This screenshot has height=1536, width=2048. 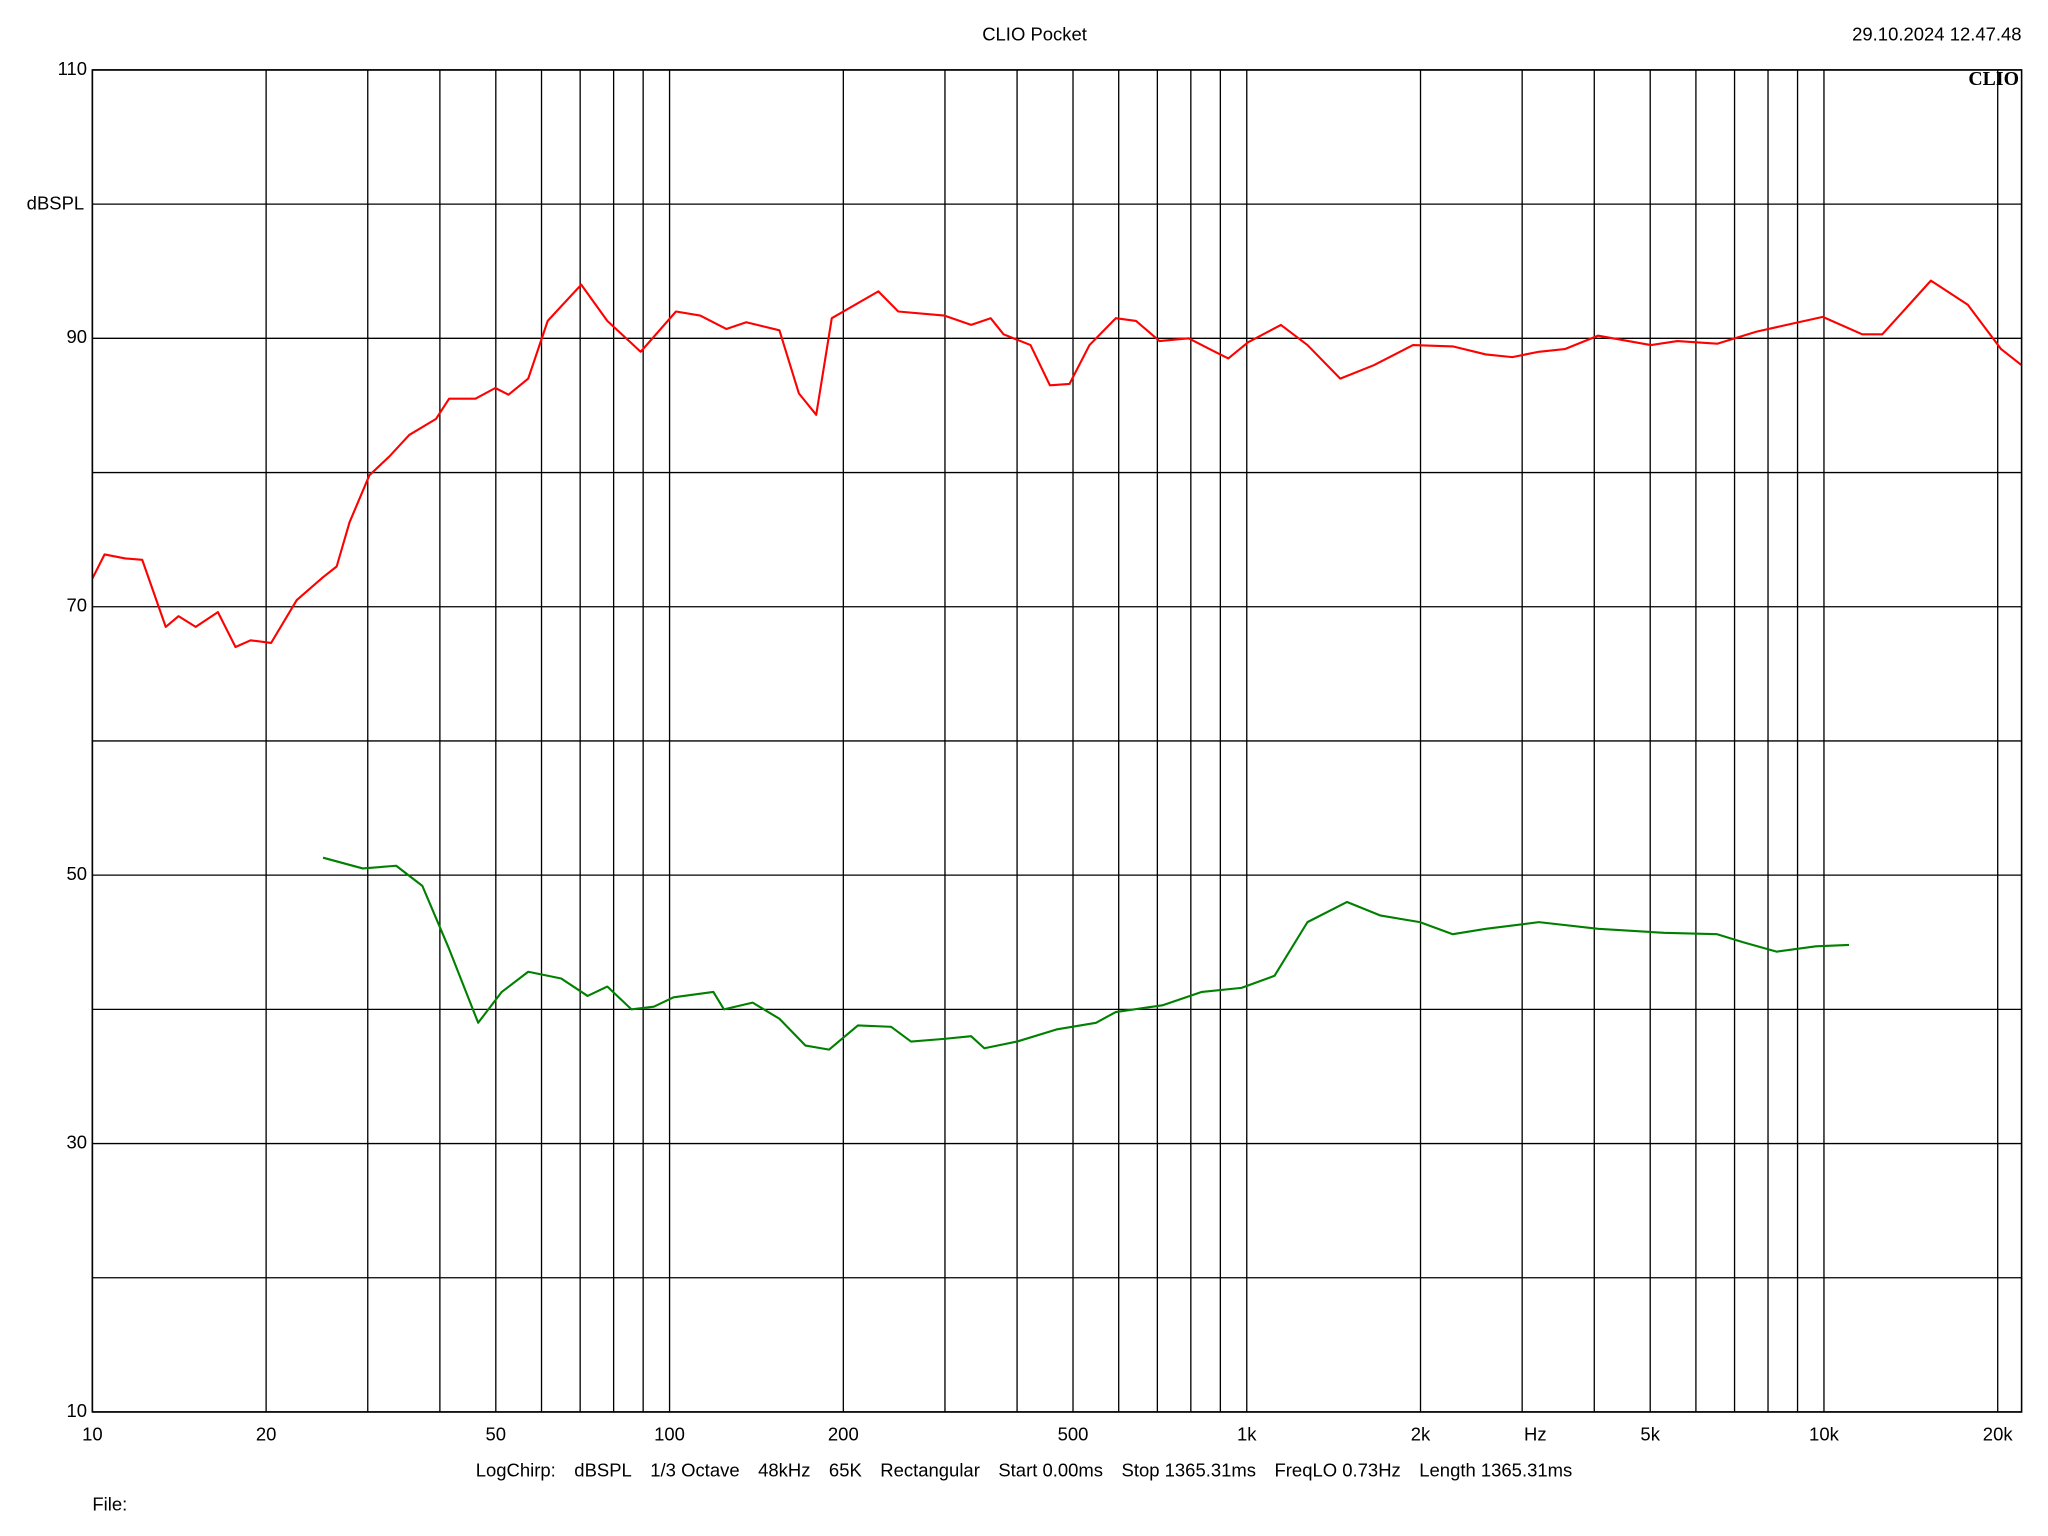 What do you see at coordinates (930, 1469) in the screenshot?
I see `info-item: Rectangular` at bounding box center [930, 1469].